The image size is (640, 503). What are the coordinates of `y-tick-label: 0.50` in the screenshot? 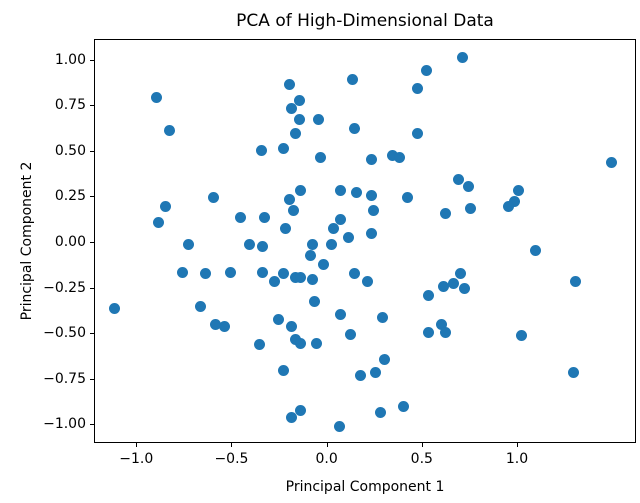 It's located at (70, 150).